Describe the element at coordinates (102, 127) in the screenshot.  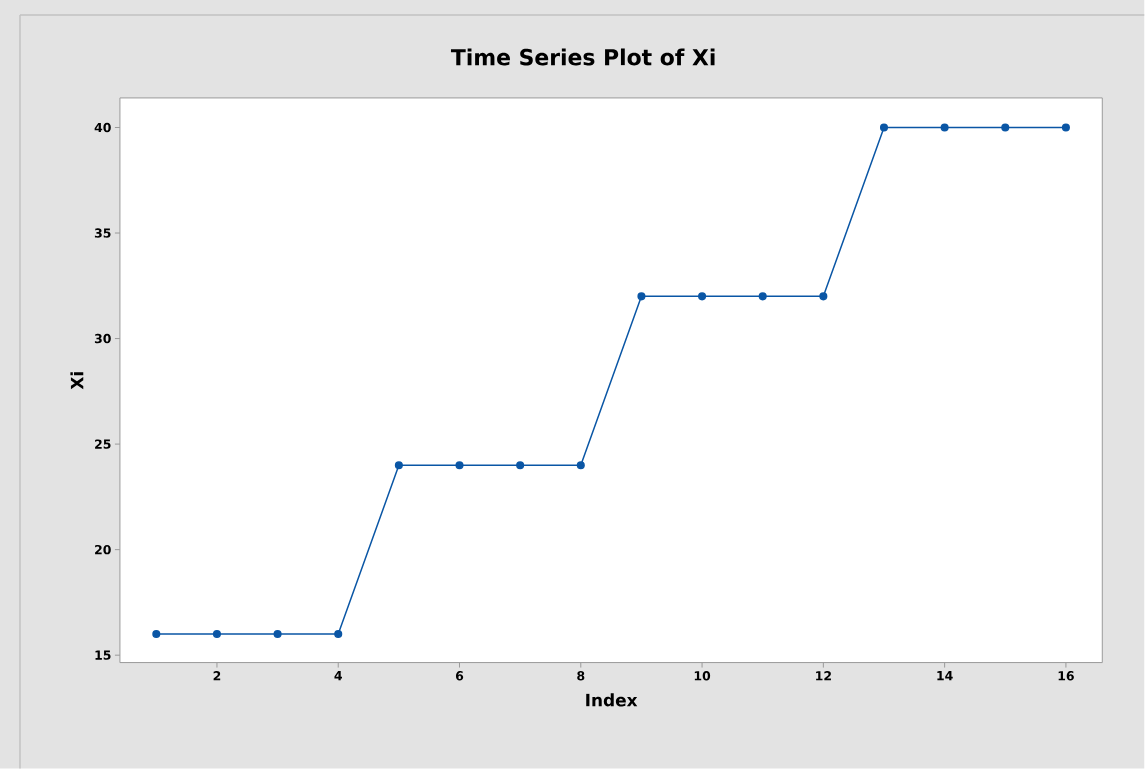
I see `y-tick-label: 40` at that location.